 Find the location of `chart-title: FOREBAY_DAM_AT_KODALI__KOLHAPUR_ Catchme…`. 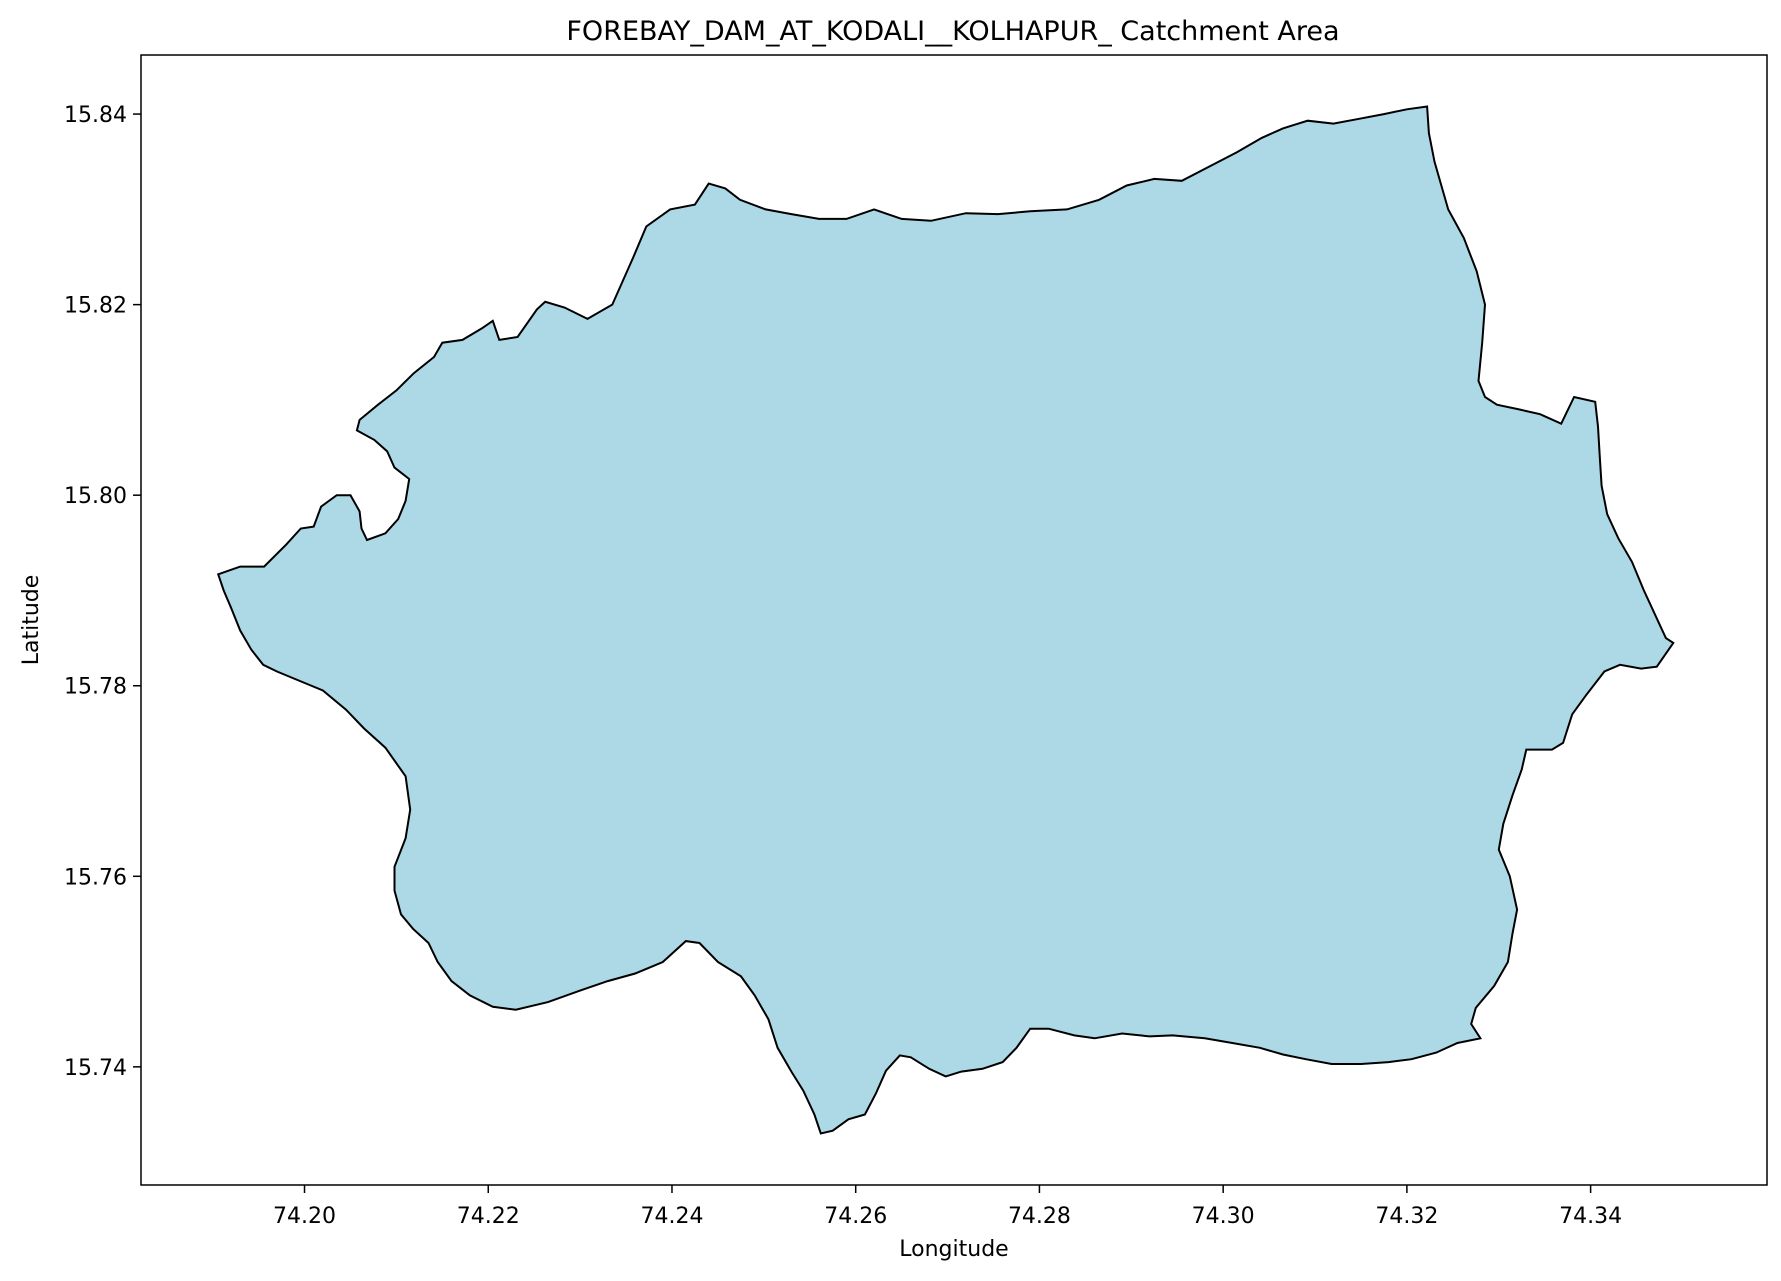

chart-title: FOREBAY_DAM_AT_KODALI__KOLHAPUR_ Catchme… is located at coordinates (952, 31).